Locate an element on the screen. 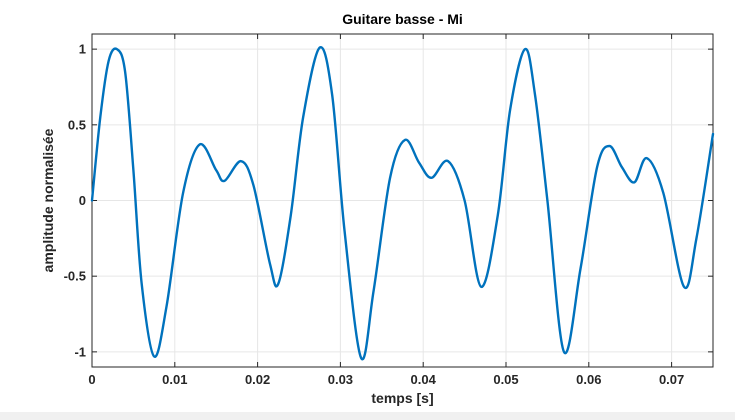 The height and width of the screenshot is (420, 735). y-tick-label: 0.5 is located at coordinates (77, 124).